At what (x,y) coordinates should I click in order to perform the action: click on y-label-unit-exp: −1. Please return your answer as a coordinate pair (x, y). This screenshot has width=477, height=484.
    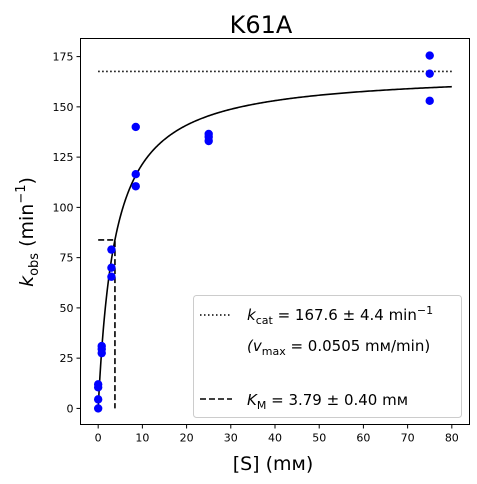
    Looking at the image, I should click on (21, 194).